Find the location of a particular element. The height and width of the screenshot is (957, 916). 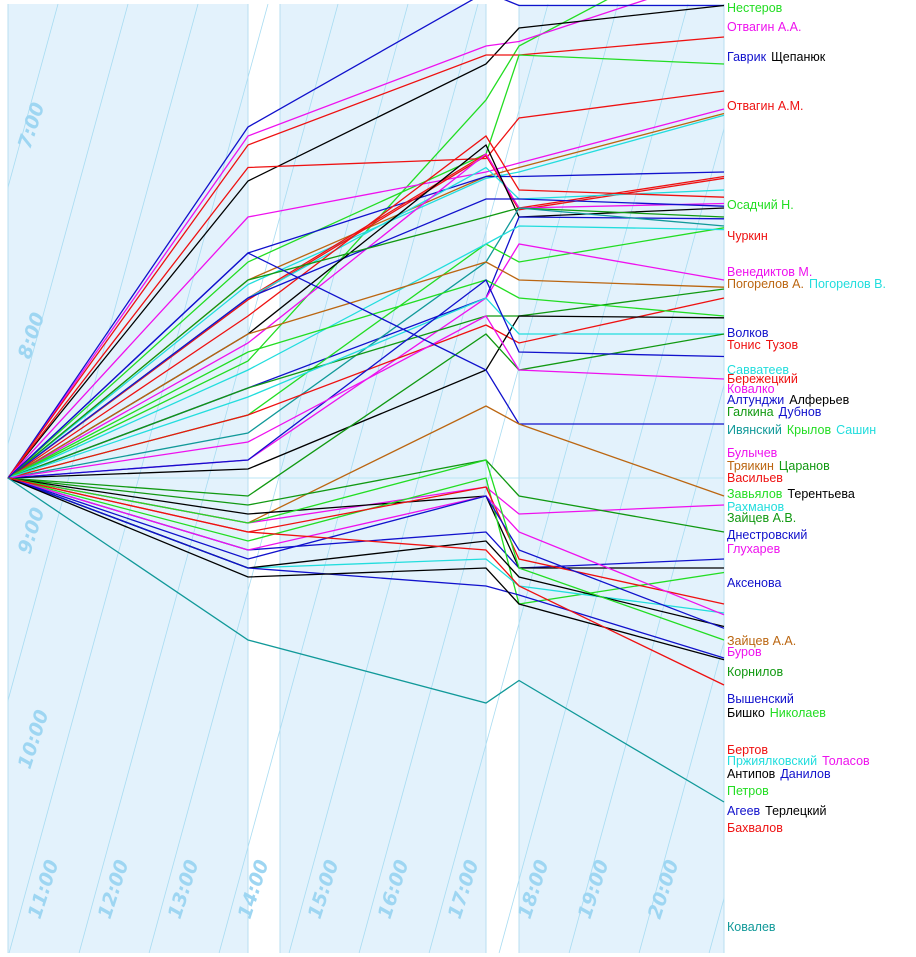

participant-label: Отвагин А.М. is located at coordinates (765, 106).